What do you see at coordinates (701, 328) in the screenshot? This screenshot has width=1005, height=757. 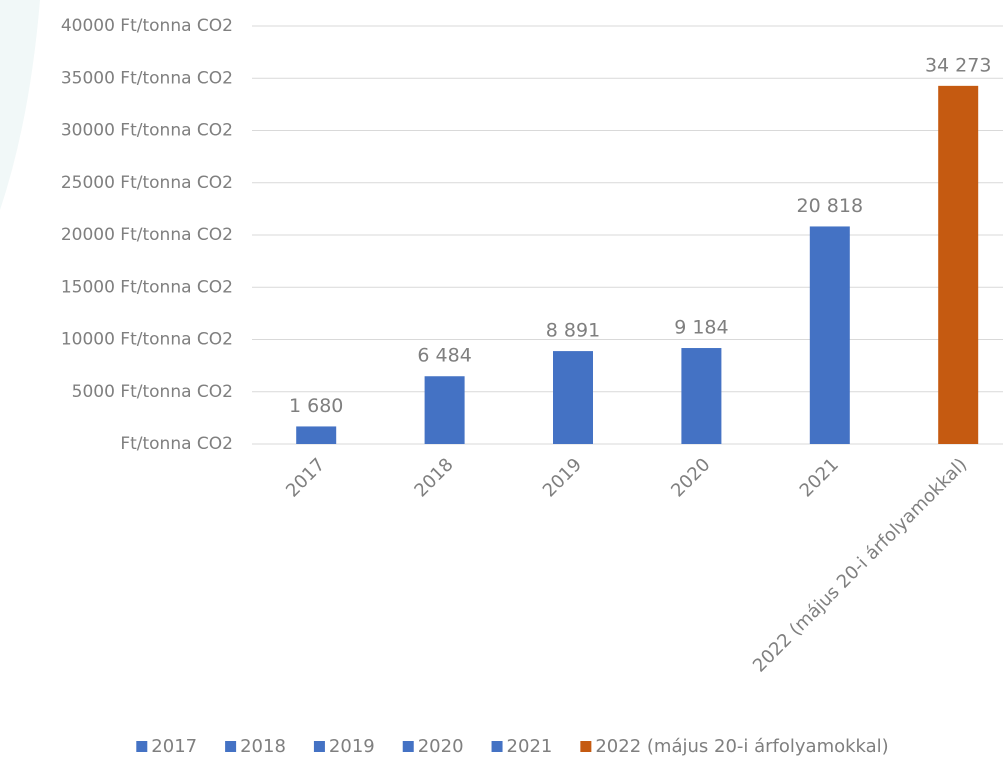 I see `data-label: 9 184` at bounding box center [701, 328].